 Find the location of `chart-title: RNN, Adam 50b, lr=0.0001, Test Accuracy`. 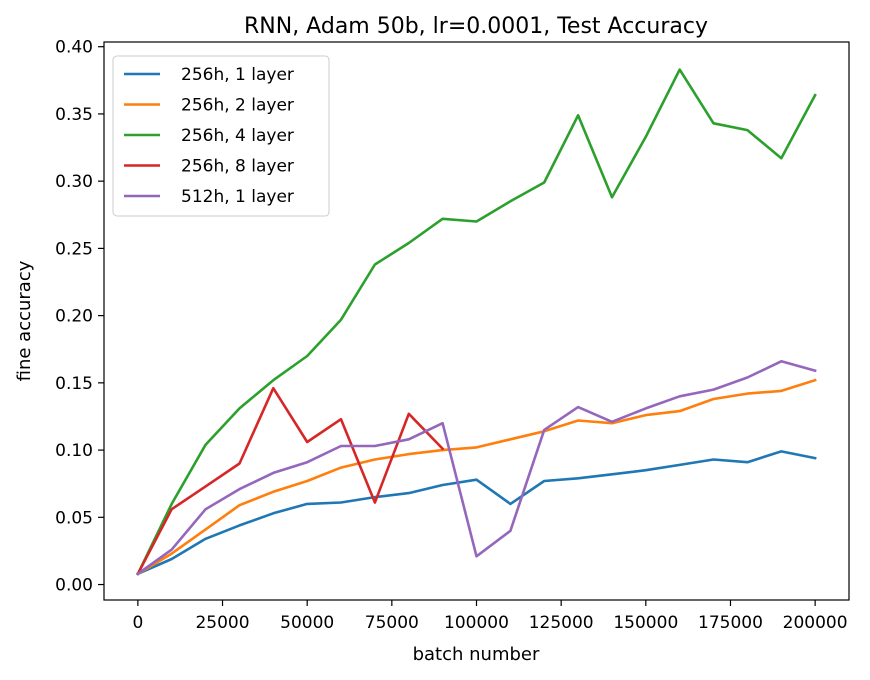

chart-title: RNN, Adam 50b, lr=0.0001, Test Accuracy is located at coordinates (476, 26).